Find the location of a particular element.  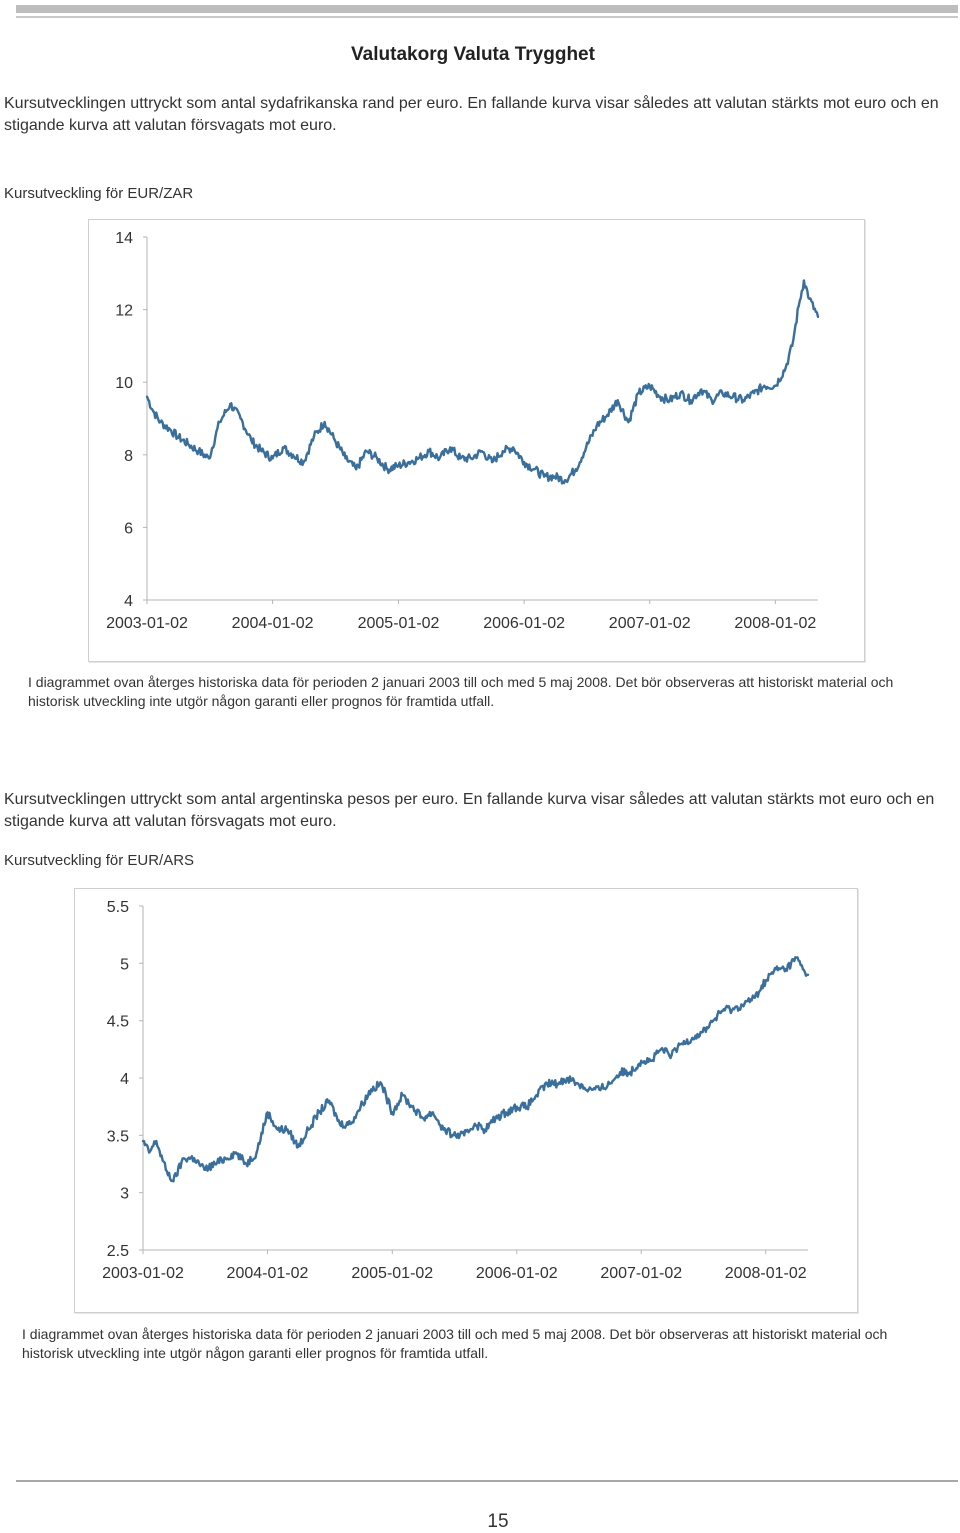

zar-x-tick-label: 2005-01-02 is located at coordinates (399, 623).